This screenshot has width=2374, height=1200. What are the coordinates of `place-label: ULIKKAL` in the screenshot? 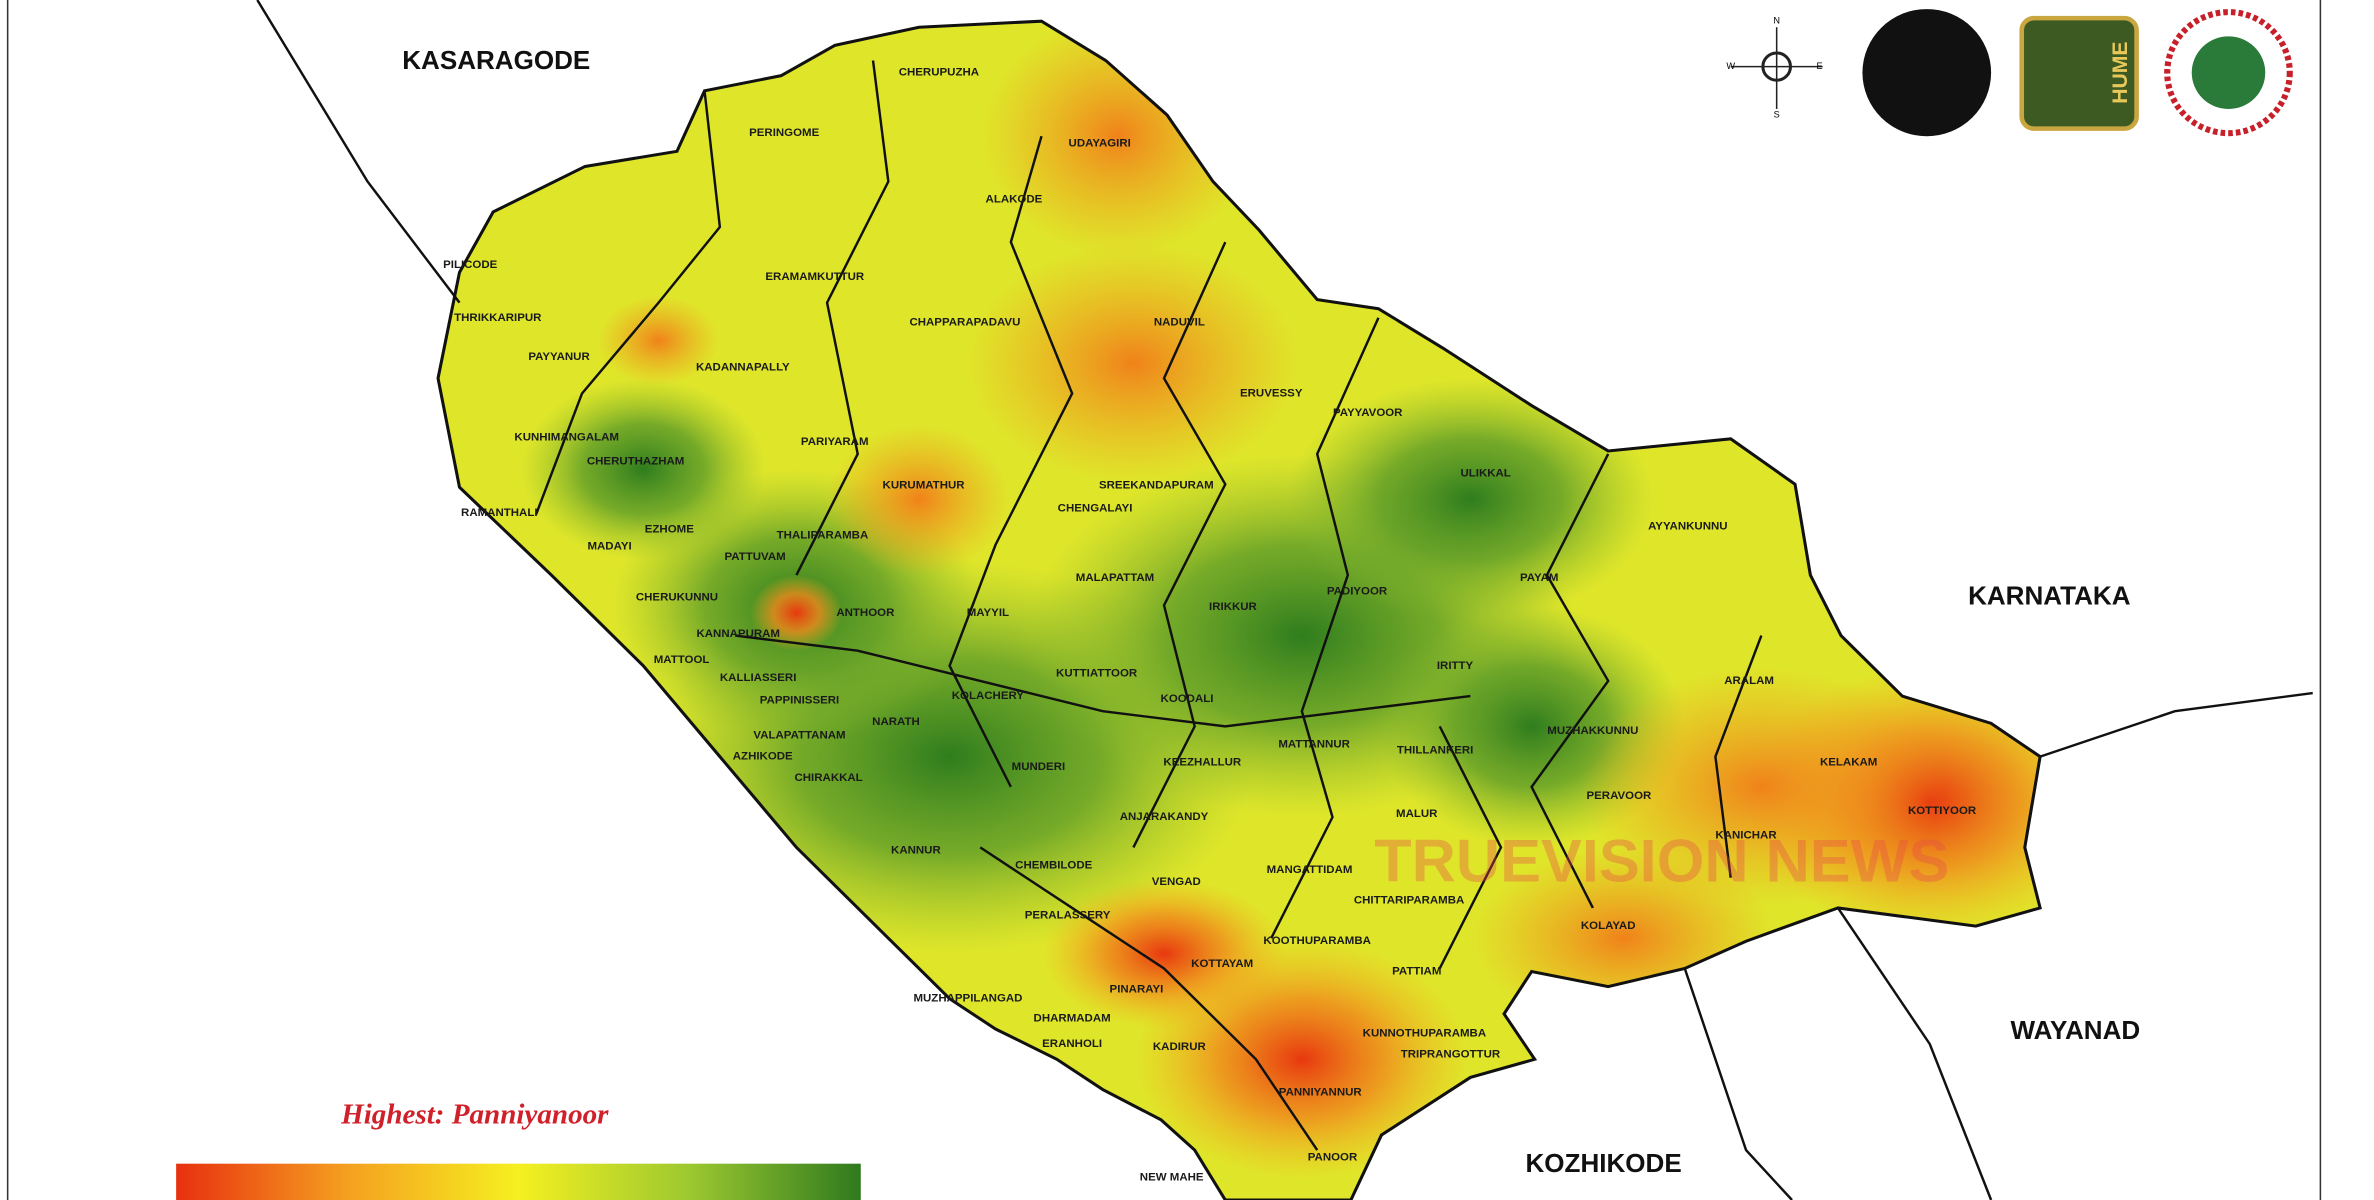 It's located at (1485, 474).